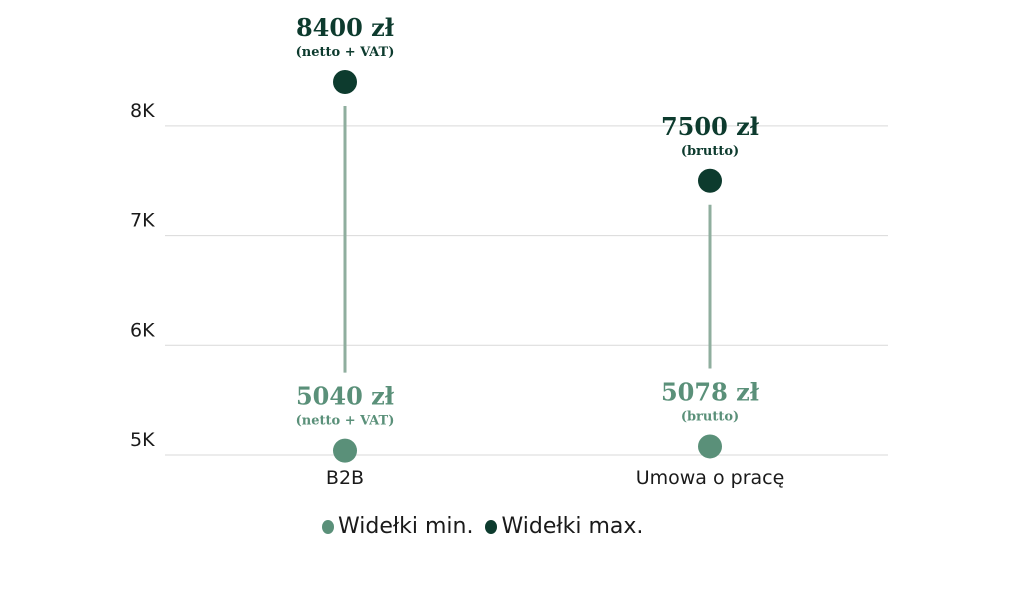 Image resolution: width=1020 pixels, height=600 pixels. What do you see at coordinates (710, 478) in the screenshot?
I see `x-category-label: Umowa o pracę` at bounding box center [710, 478].